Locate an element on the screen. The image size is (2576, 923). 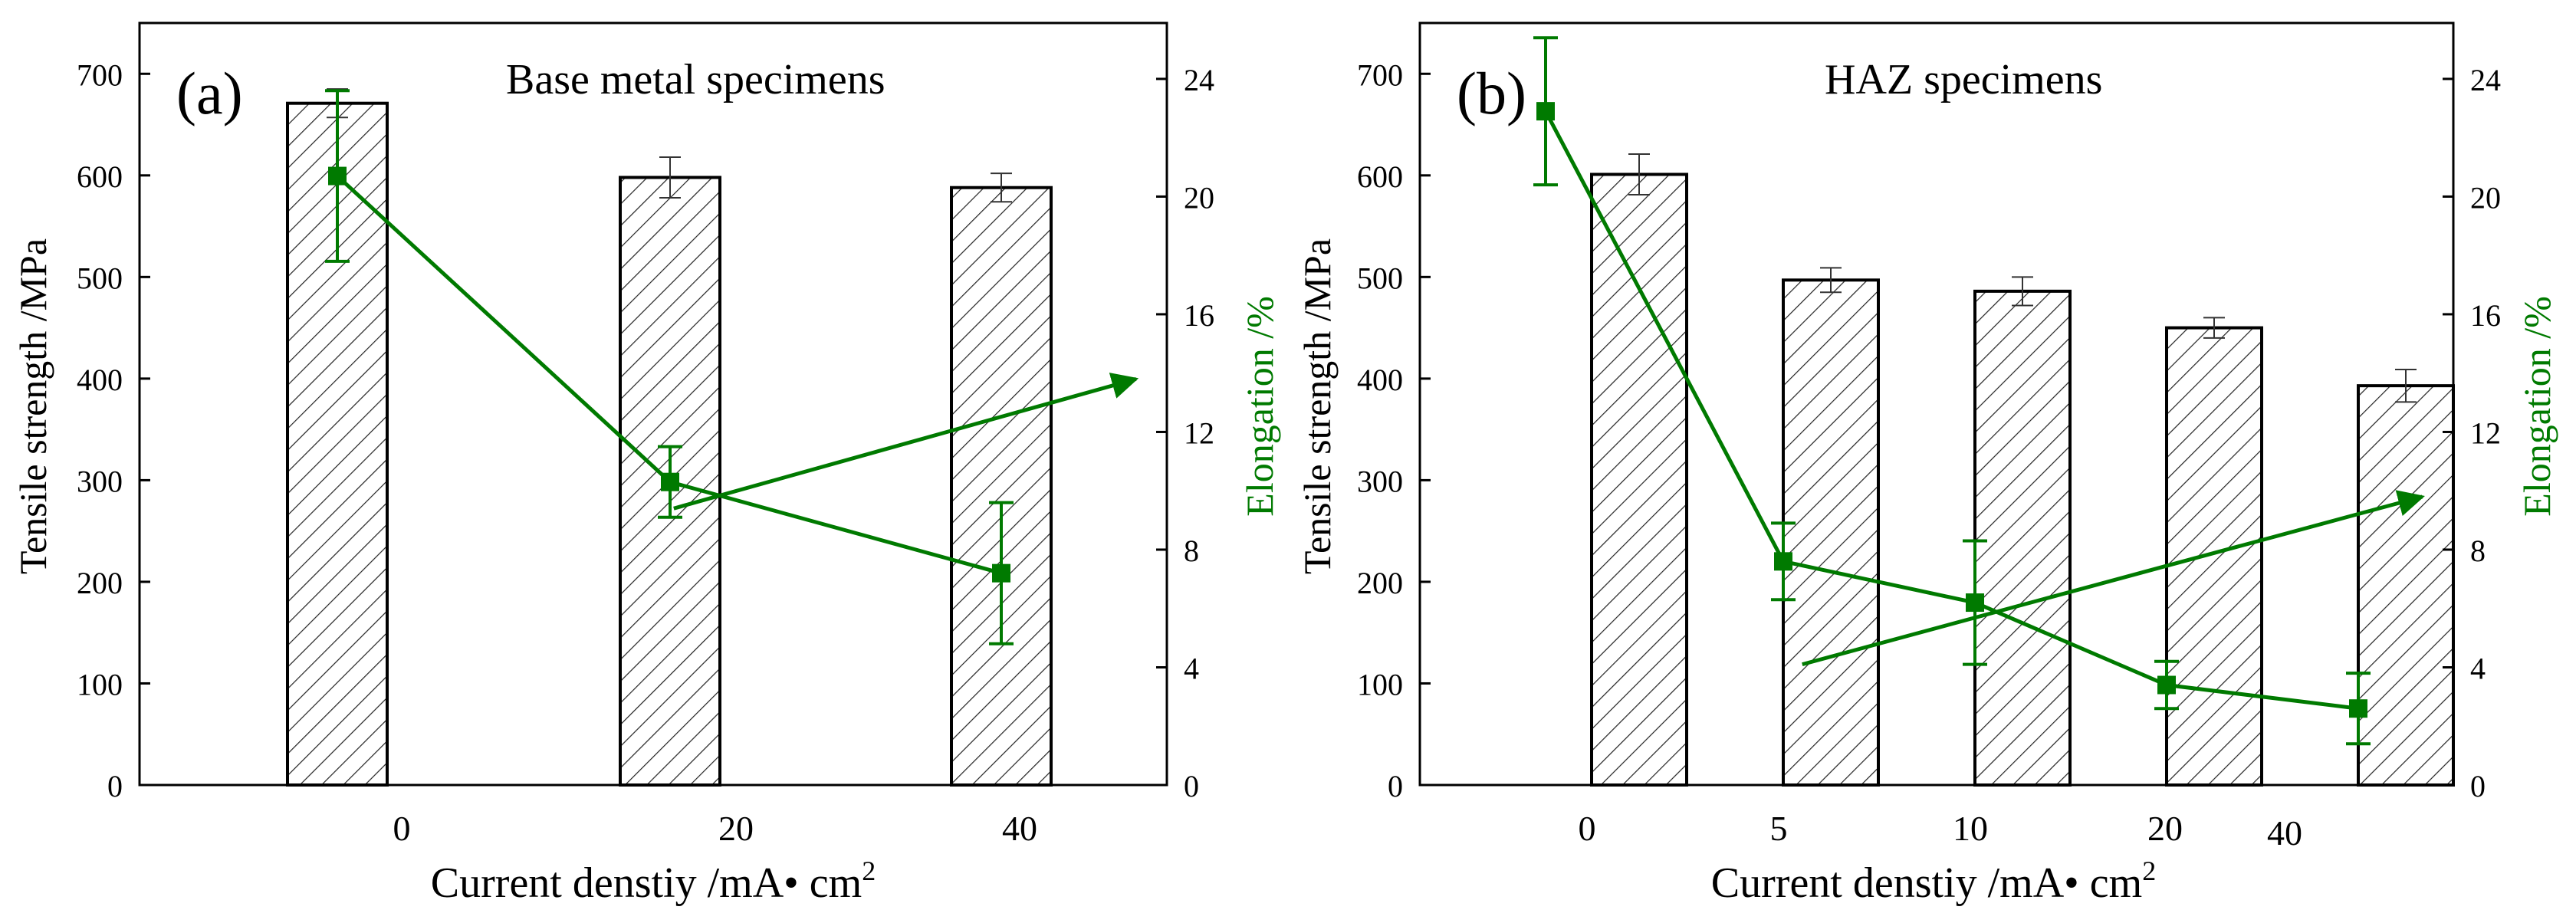
panel-a-y2label: Elongation /% is located at coordinates (1259, 406).